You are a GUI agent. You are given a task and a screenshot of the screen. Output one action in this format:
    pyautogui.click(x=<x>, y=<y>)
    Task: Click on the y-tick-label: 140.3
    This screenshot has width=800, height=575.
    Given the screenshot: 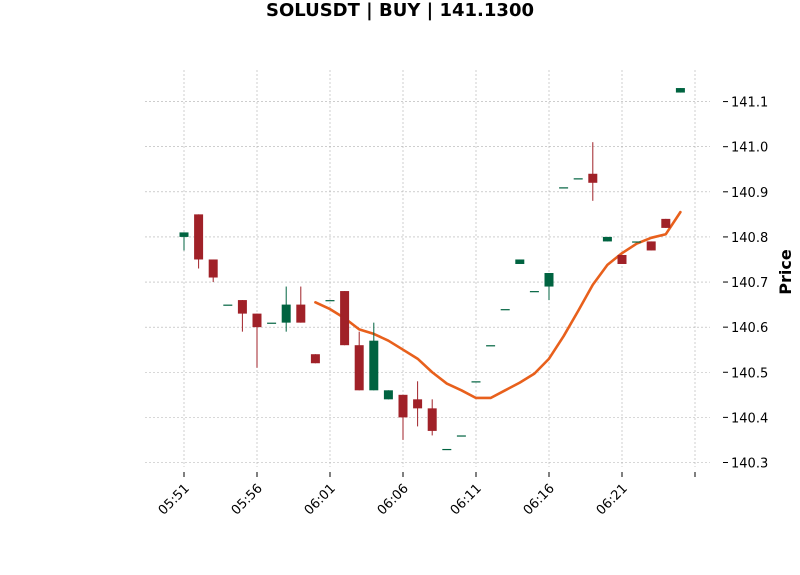 What is the action you would take?
    pyautogui.click(x=749, y=463)
    